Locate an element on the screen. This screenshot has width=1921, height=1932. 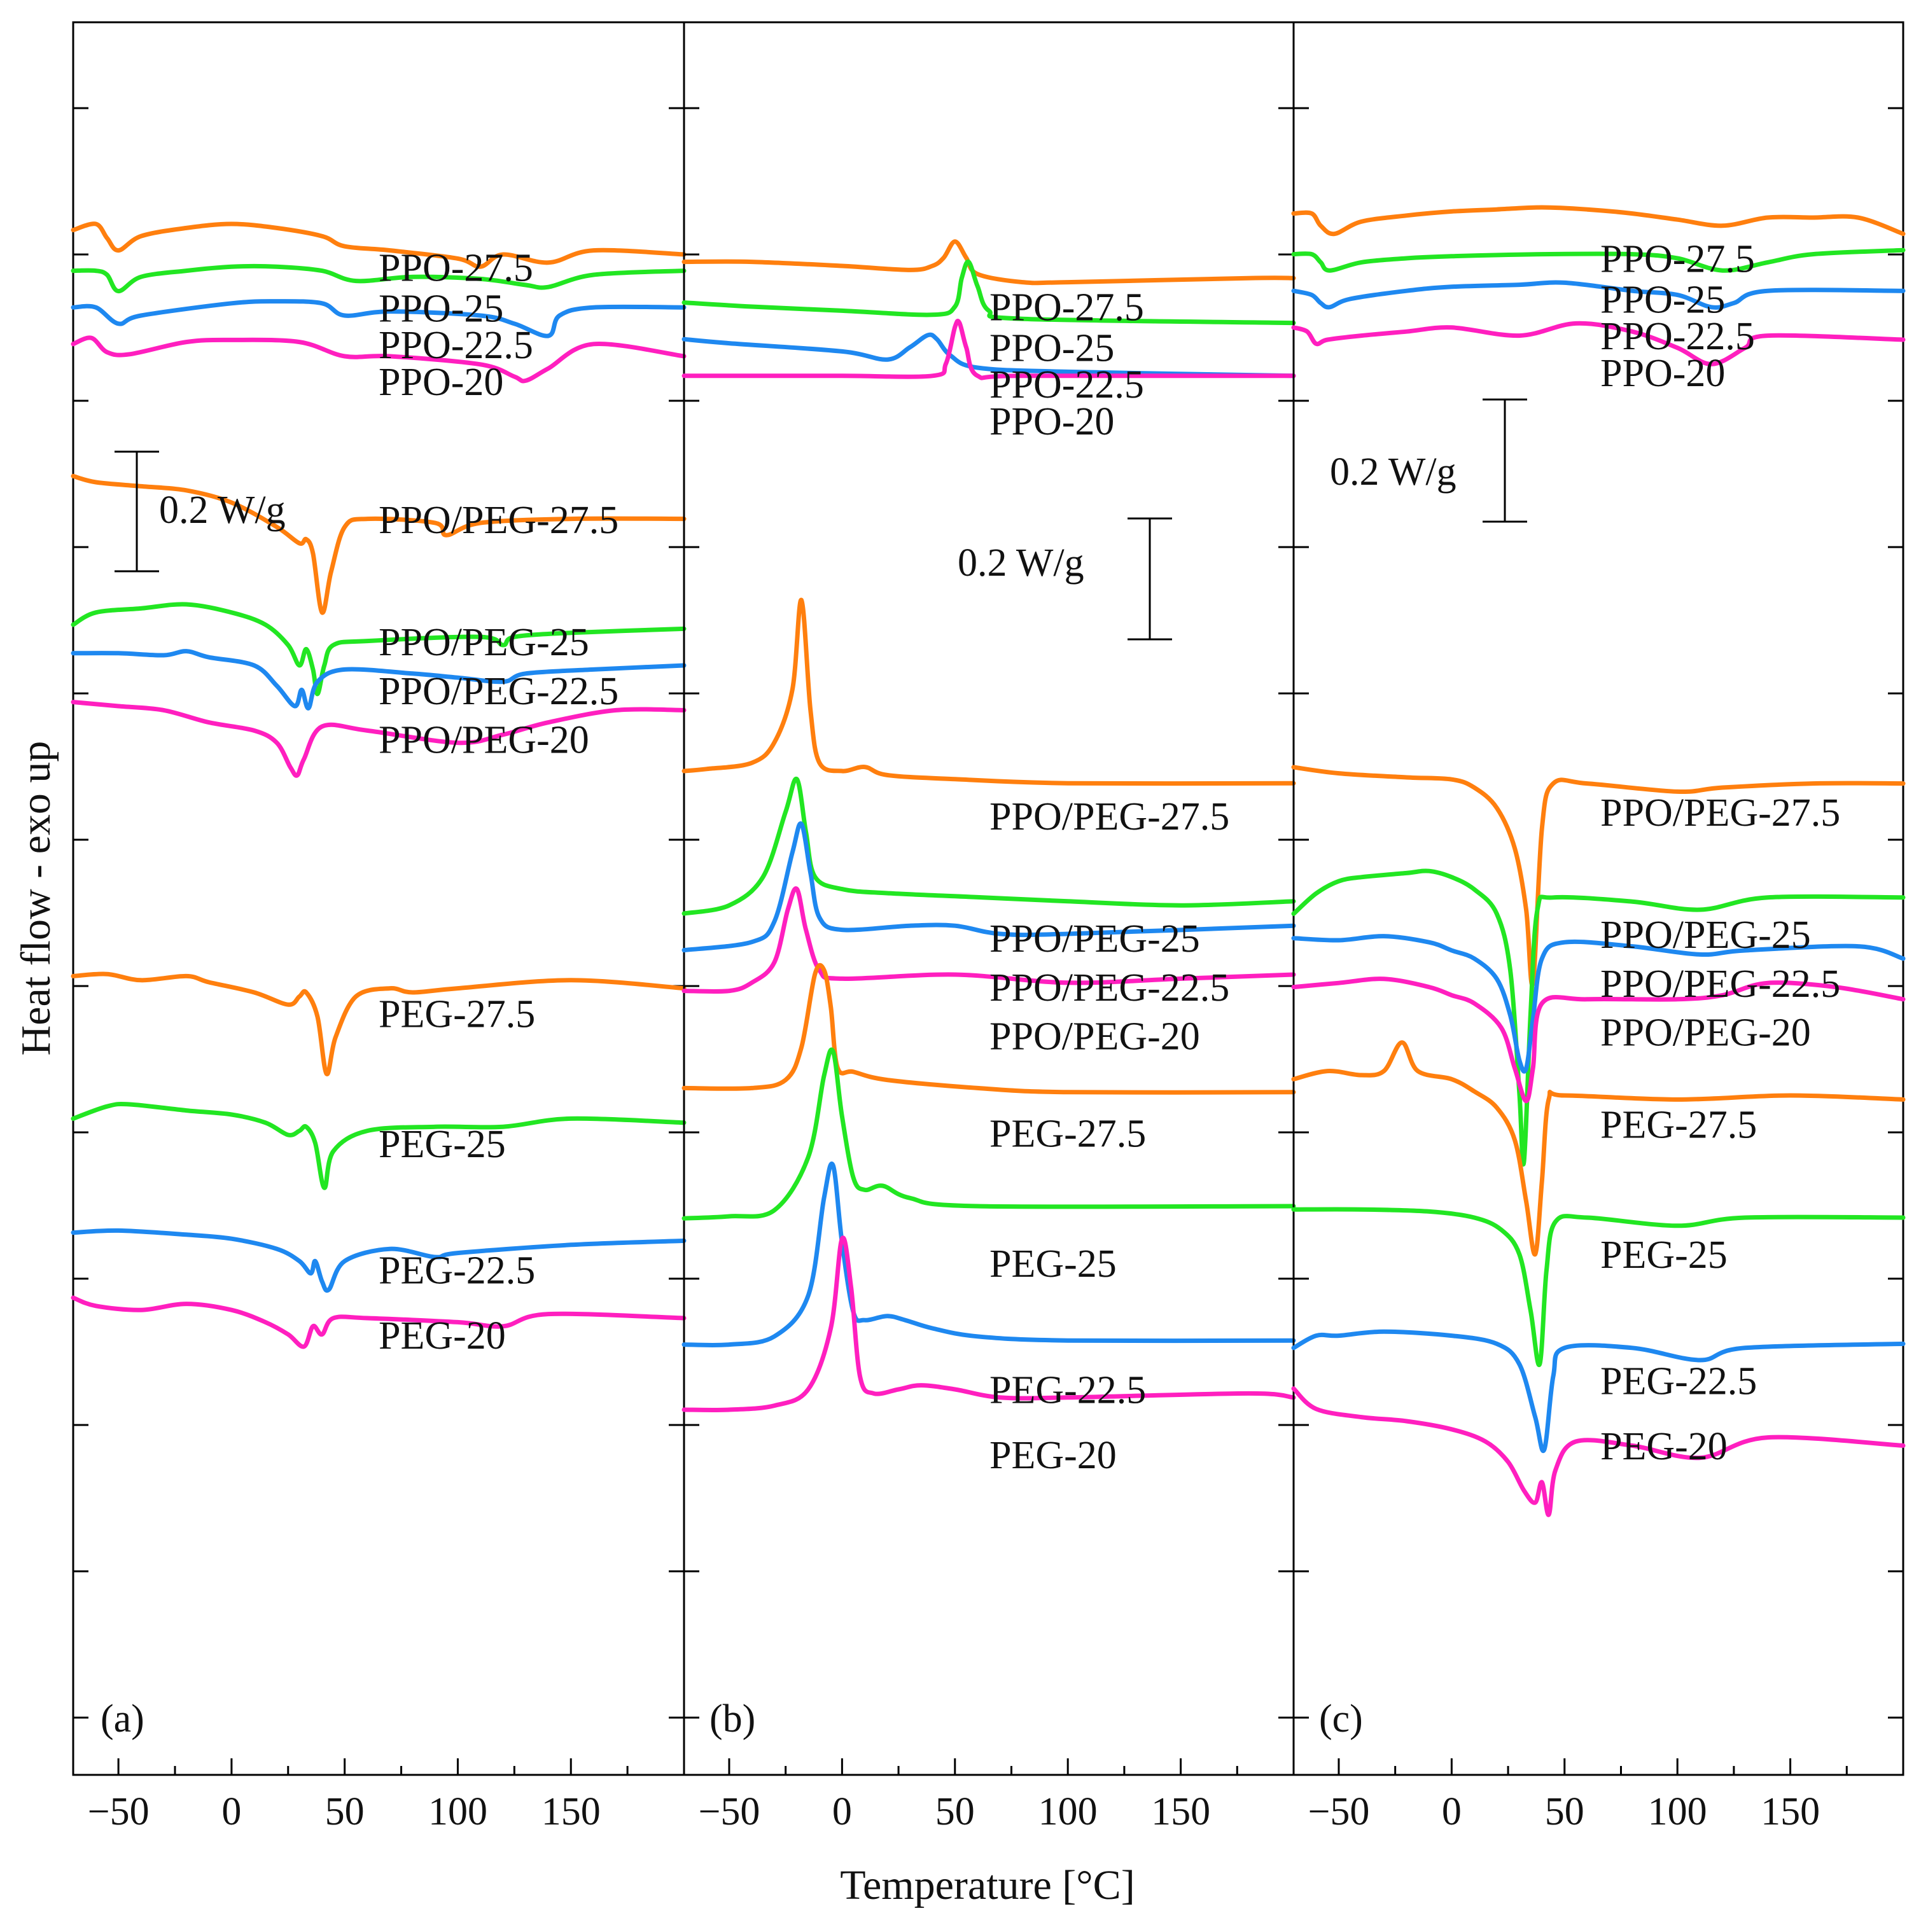
y-axis-label: Heat flow - exo up is located at coordinates (36, 898).